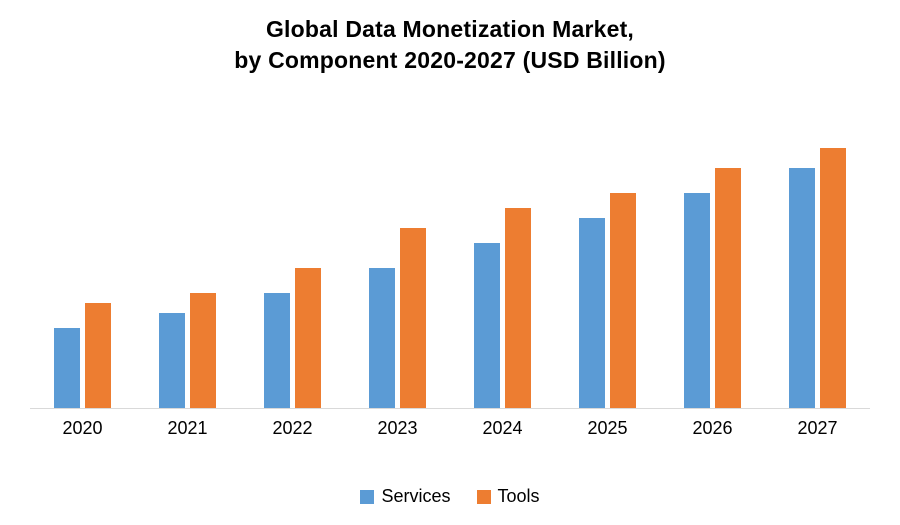 The width and height of the screenshot is (900, 525). Describe the element at coordinates (833, 278) in the screenshot. I see `bar-tools-2027` at that location.